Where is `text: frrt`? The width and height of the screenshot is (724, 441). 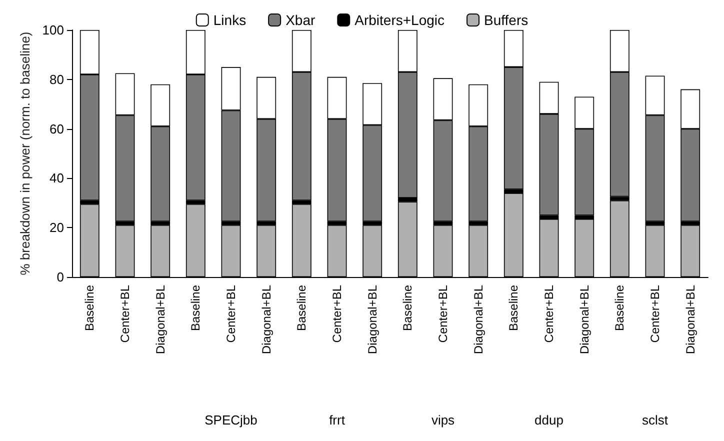
text: frrt is located at coordinates (337, 420).